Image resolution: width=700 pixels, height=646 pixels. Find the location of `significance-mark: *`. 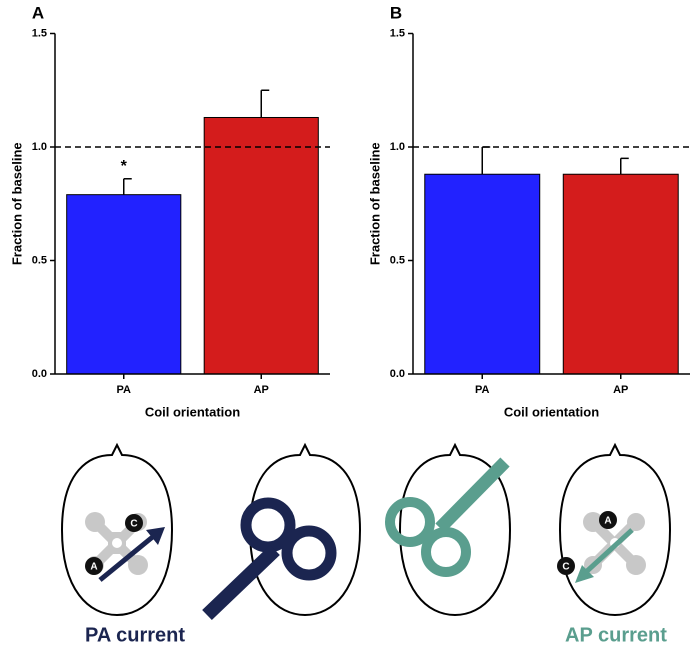

significance-mark: * is located at coordinates (124, 166).